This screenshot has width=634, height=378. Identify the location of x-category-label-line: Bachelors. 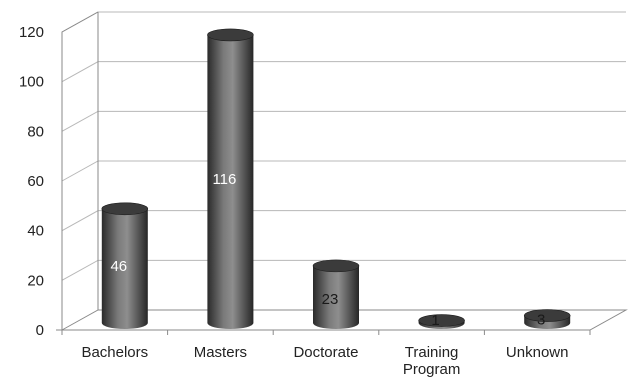
(114, 352).